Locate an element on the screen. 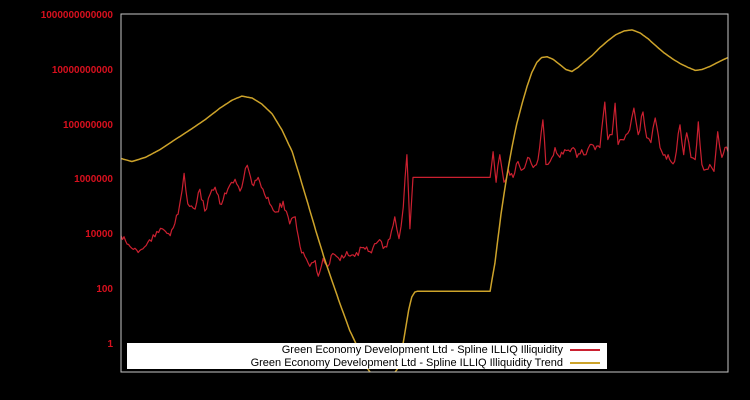 The height and width of the screenshot is (400, 750). legend-line-sample-trend-icon is located at coordinates (585, 362).